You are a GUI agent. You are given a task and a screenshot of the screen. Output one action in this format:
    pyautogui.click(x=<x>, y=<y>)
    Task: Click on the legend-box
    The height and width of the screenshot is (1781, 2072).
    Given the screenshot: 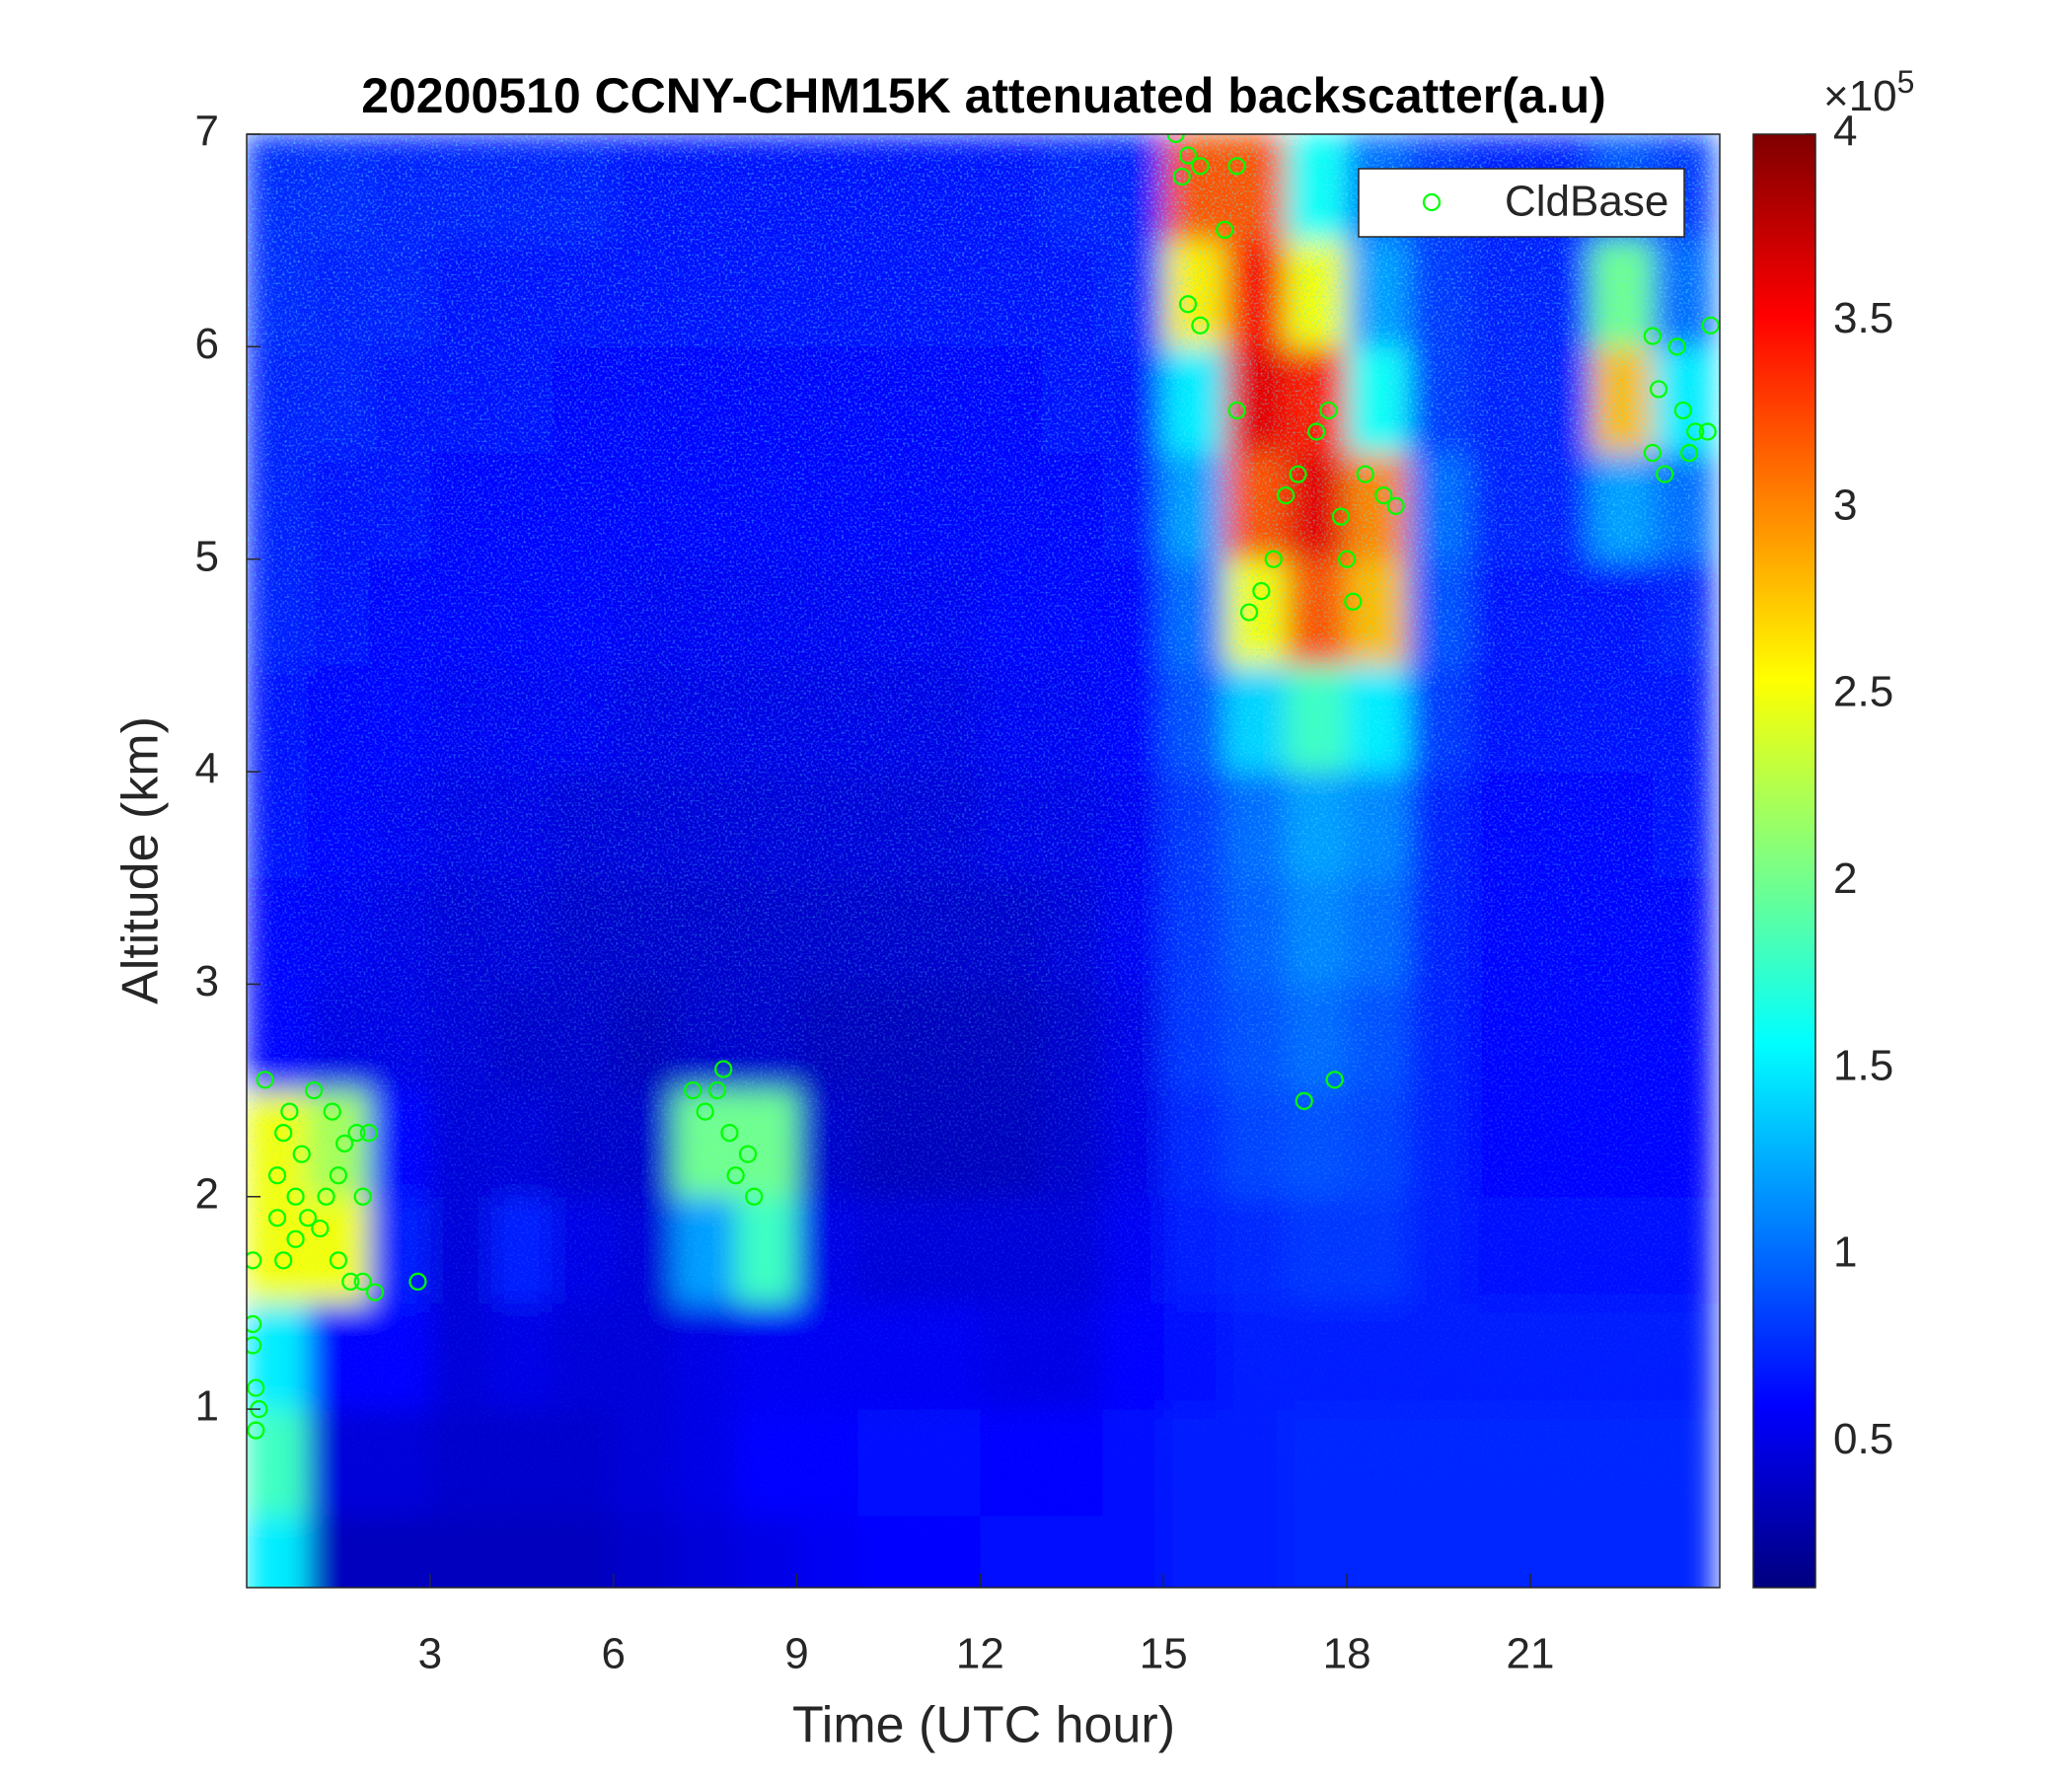 What is the action you would take?
    pyautogui.click(x=1521, y=203)
    